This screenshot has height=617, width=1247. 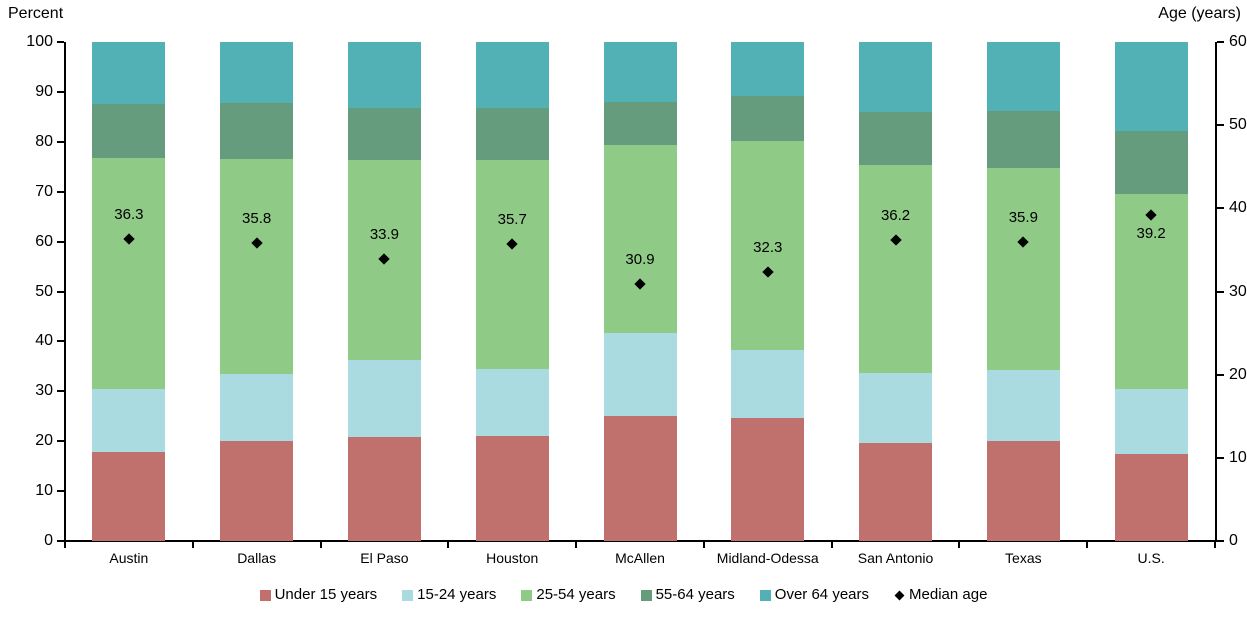 What do you see at coordinates (265, 595) in the screenshot?
I see `legend-swatch-under-15-years` at bounding box center [265, 595].